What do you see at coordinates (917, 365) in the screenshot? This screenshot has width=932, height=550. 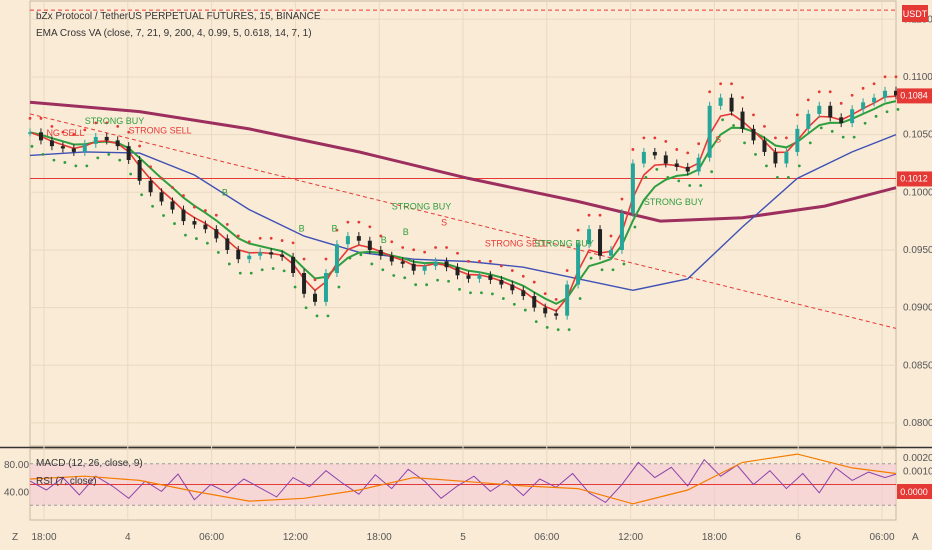 I see `price-tick-label: 0.0850` at bounding box center [917, 365].